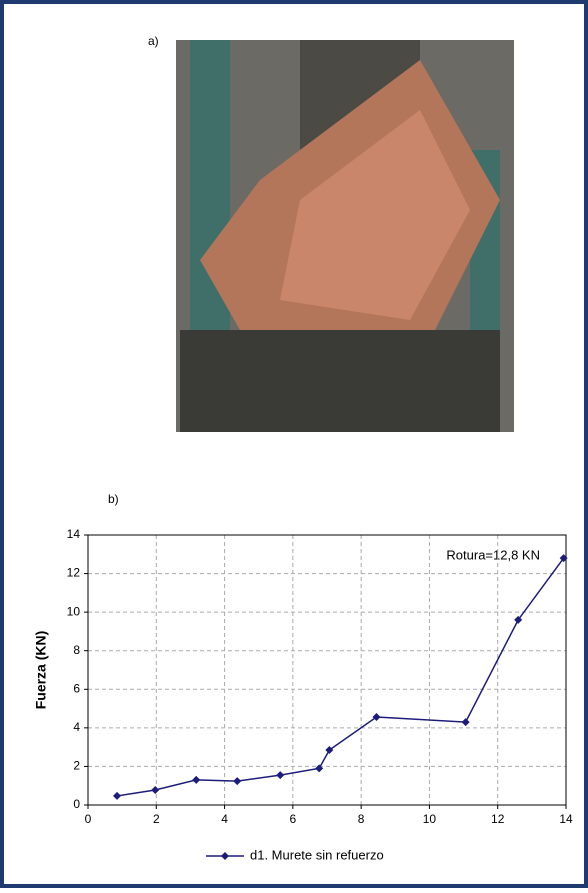 The image size is (588, 893). Describe the element at coordinates (498, 819) in the screenshot. I see `x-tick-label: 12` at that location.